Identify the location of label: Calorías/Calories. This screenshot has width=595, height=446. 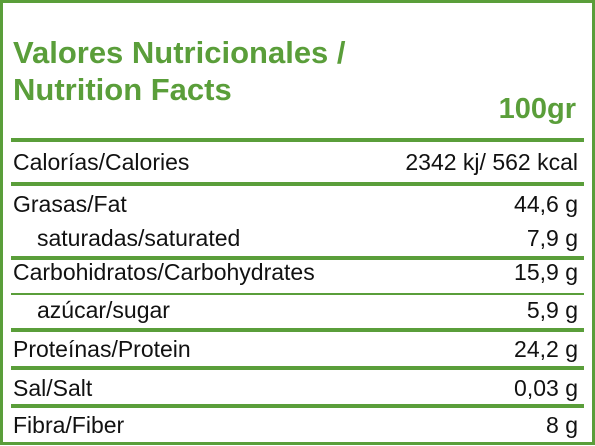
(101, 162).